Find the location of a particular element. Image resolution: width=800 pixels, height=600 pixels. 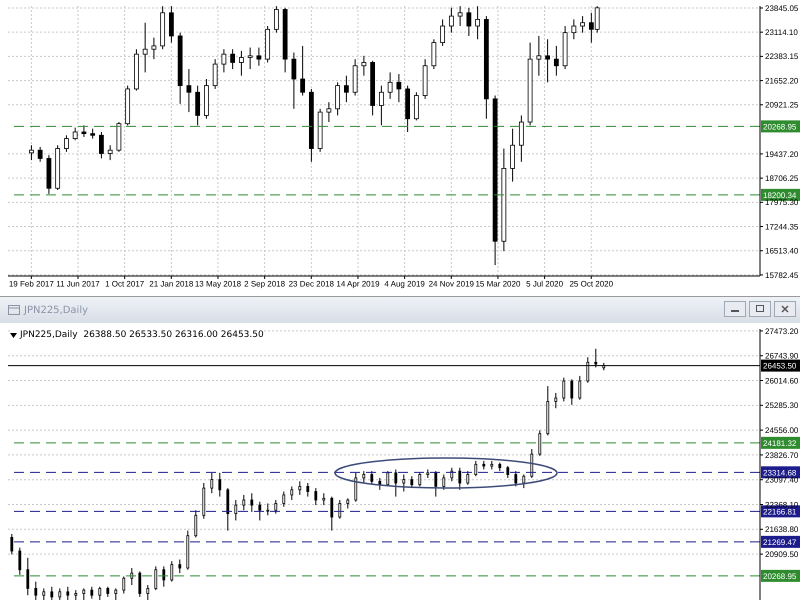

x-tick-label: 21 Jan 2018 is located at coordinates (171, 284).